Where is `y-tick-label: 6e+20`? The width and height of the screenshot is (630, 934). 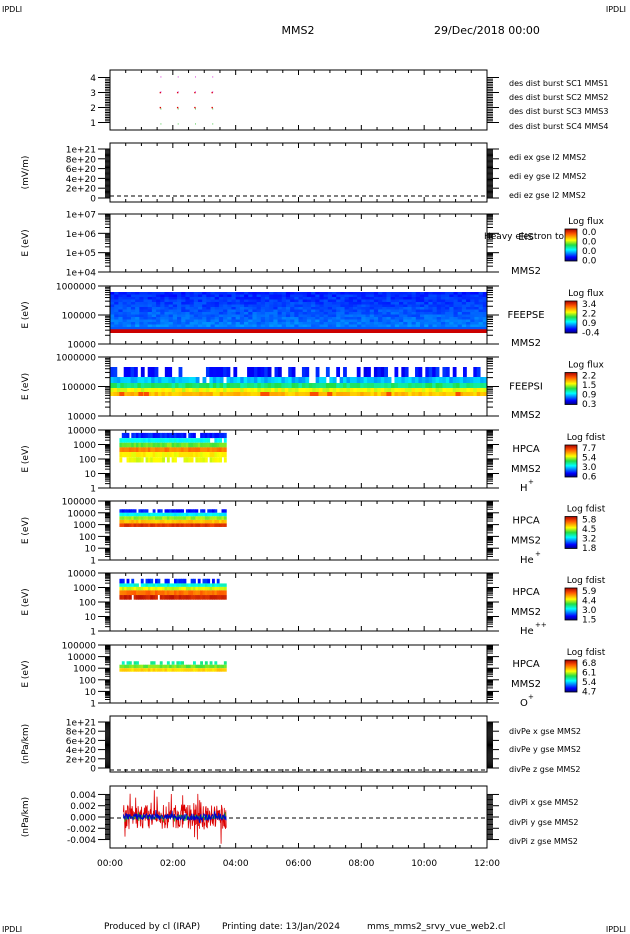
y-tick-label: 6e+20 is located at coordinates (81, 742).